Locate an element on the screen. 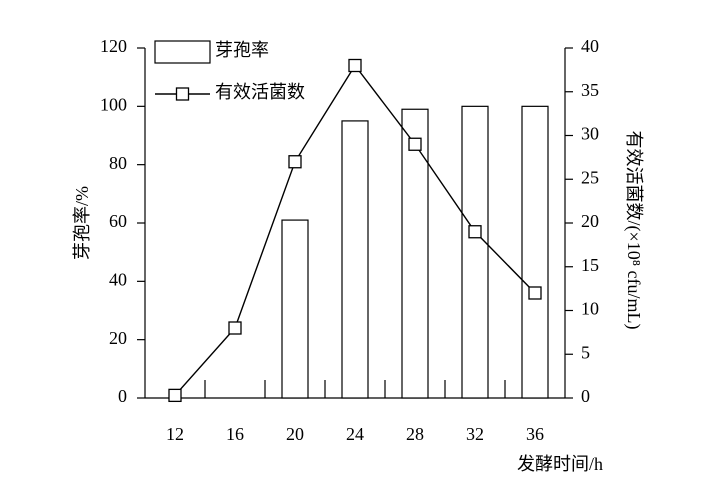 This screenshot has height=492, width=713. x-tick-label: 16 is located at coordinates (235, 434).